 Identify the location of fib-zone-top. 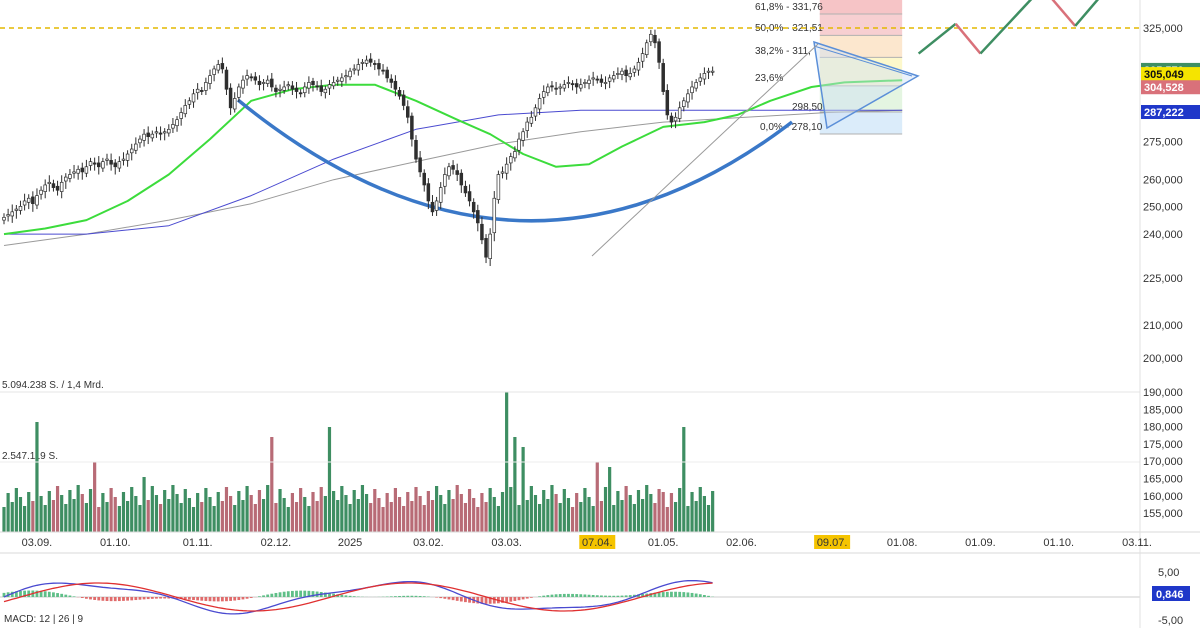
(861, 7).